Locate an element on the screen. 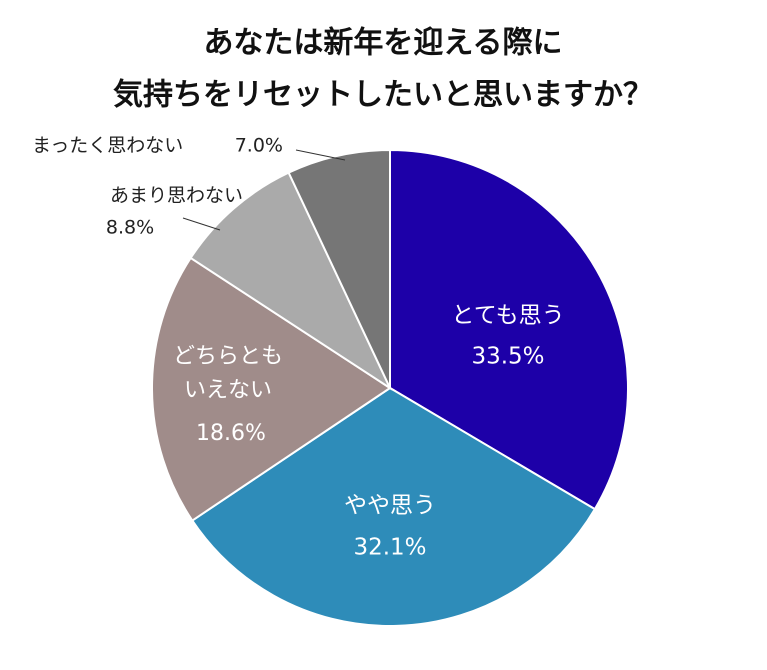 Image resolution: width=767 pixels, height=670 pixels. slice-label-box: どちらともいえない is located at coordinates (227, 373).